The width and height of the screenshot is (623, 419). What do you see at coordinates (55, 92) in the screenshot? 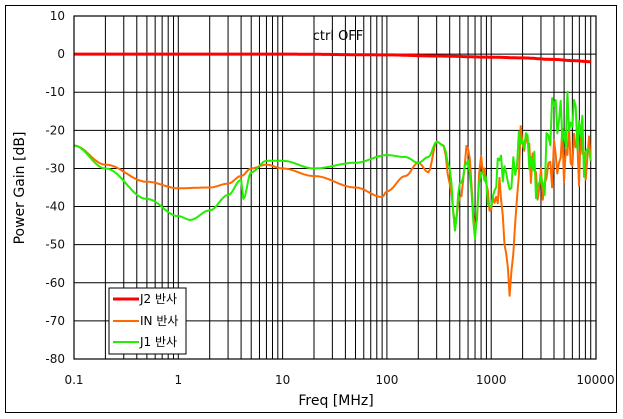
I see `y-tick-label: -10` at bounding box center [55, 92].